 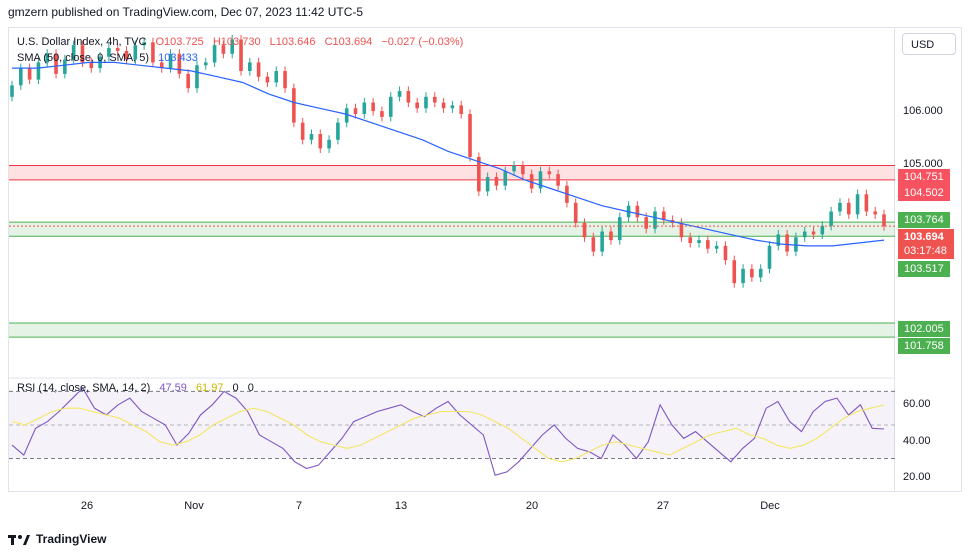 I want to click on x-tick-26: 26, so click(x=87, y=506).